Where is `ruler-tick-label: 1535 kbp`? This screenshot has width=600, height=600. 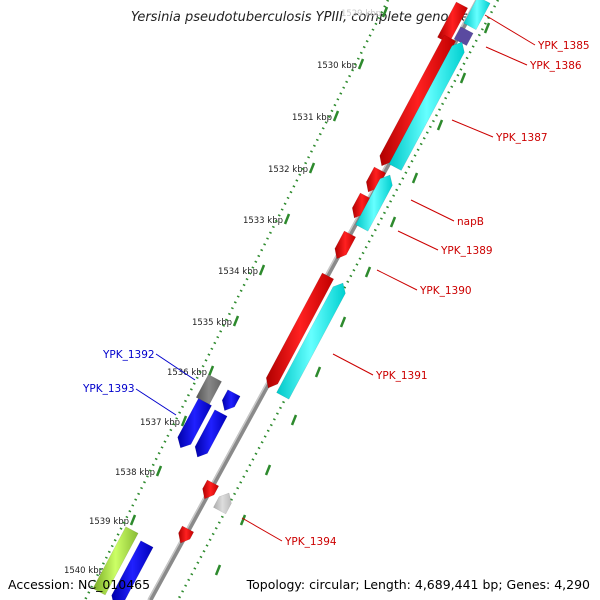 ruler-tick-label: 1535 kbp is located at coordinates (212, 323).